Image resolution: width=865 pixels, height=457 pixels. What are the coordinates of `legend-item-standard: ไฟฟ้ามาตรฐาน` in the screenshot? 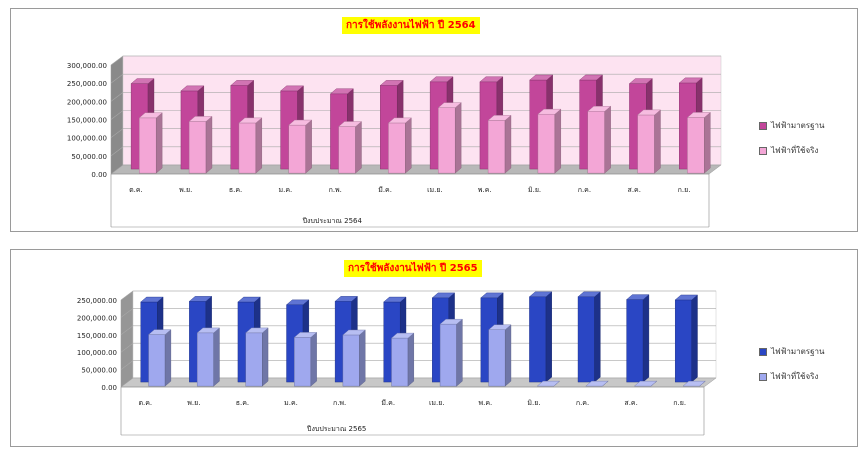 It's located at (791, 351).